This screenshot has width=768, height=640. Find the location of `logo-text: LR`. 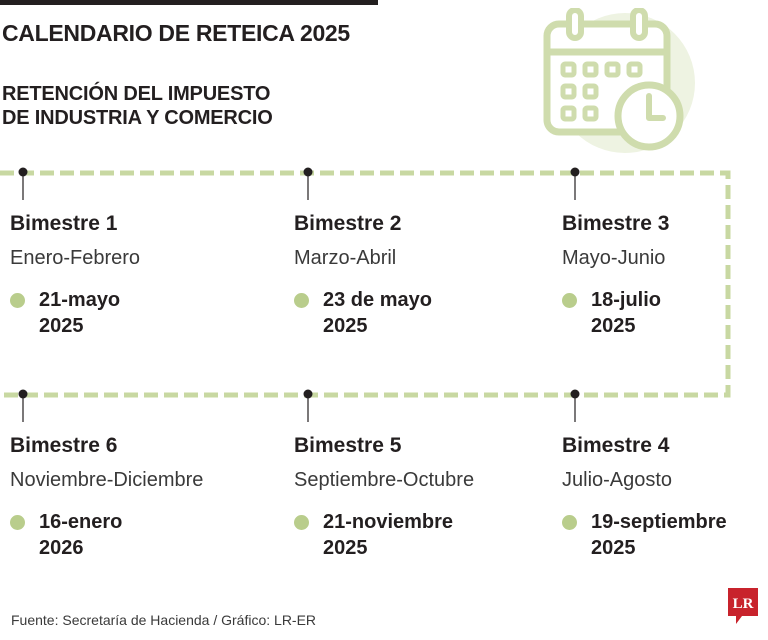

logo-text: LR is located at coordinates (743, 604).